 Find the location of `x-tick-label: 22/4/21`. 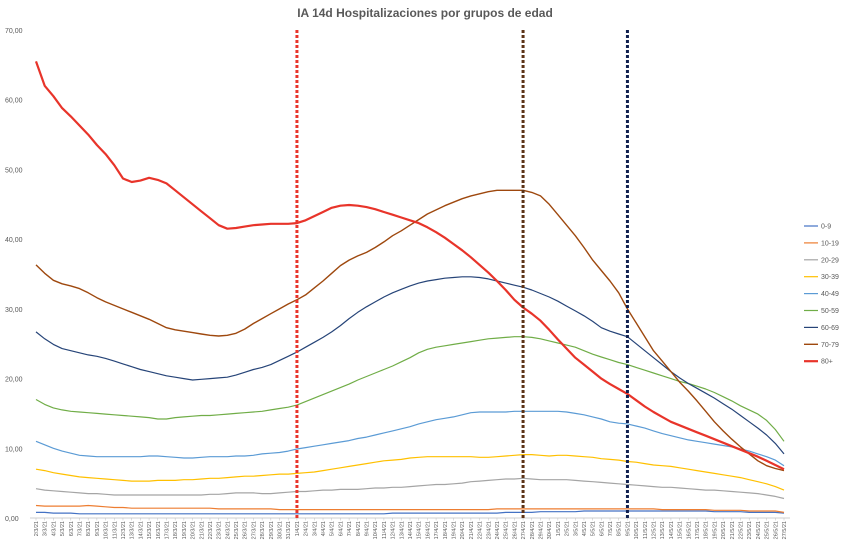

x-tick-label: 22/4/21 is located at coordinates (481, 530).